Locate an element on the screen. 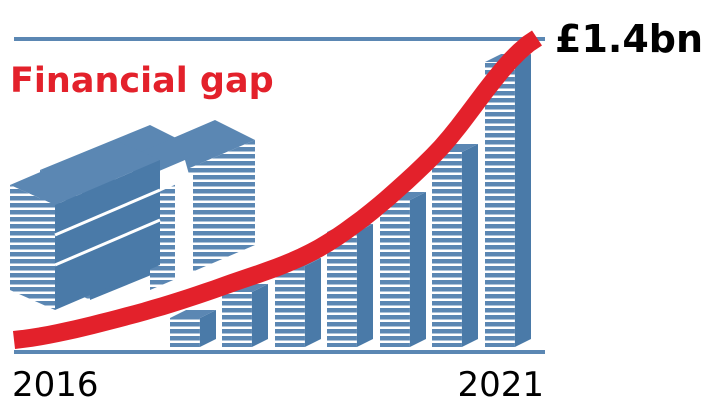 The height and width of the screenshot is (401, 706). chart-title: Financial gap is located at coordinates (142, 81).